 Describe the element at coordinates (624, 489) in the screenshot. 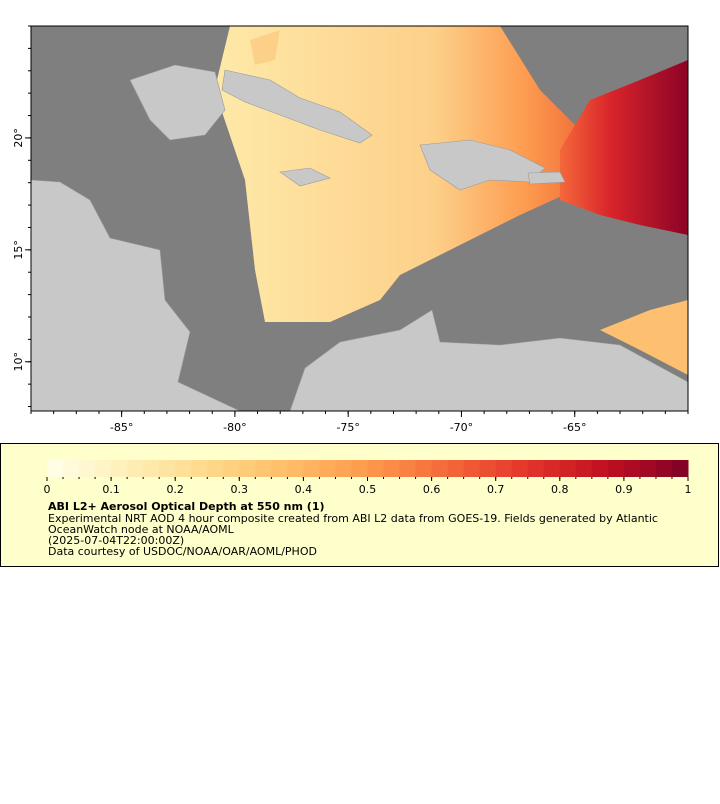

I see `colorbar-tick-label: 0.9` at that location.